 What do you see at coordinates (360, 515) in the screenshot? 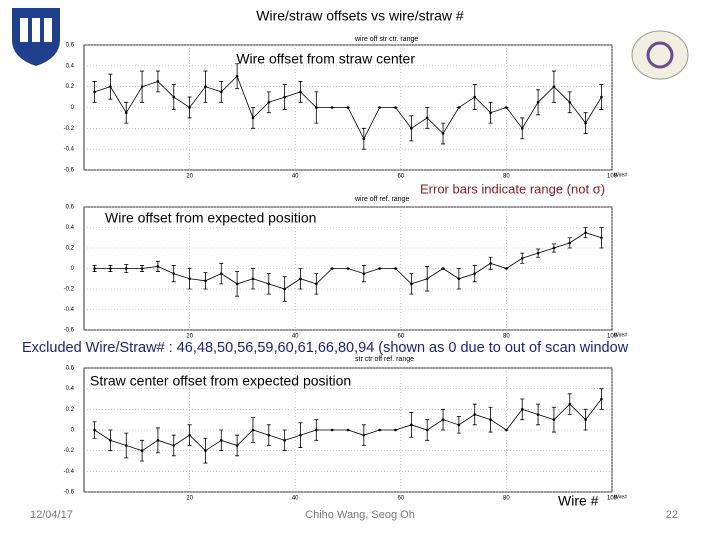
I see `author: Chiho Wang, Seog Oh` at bounding box center [360, 515].